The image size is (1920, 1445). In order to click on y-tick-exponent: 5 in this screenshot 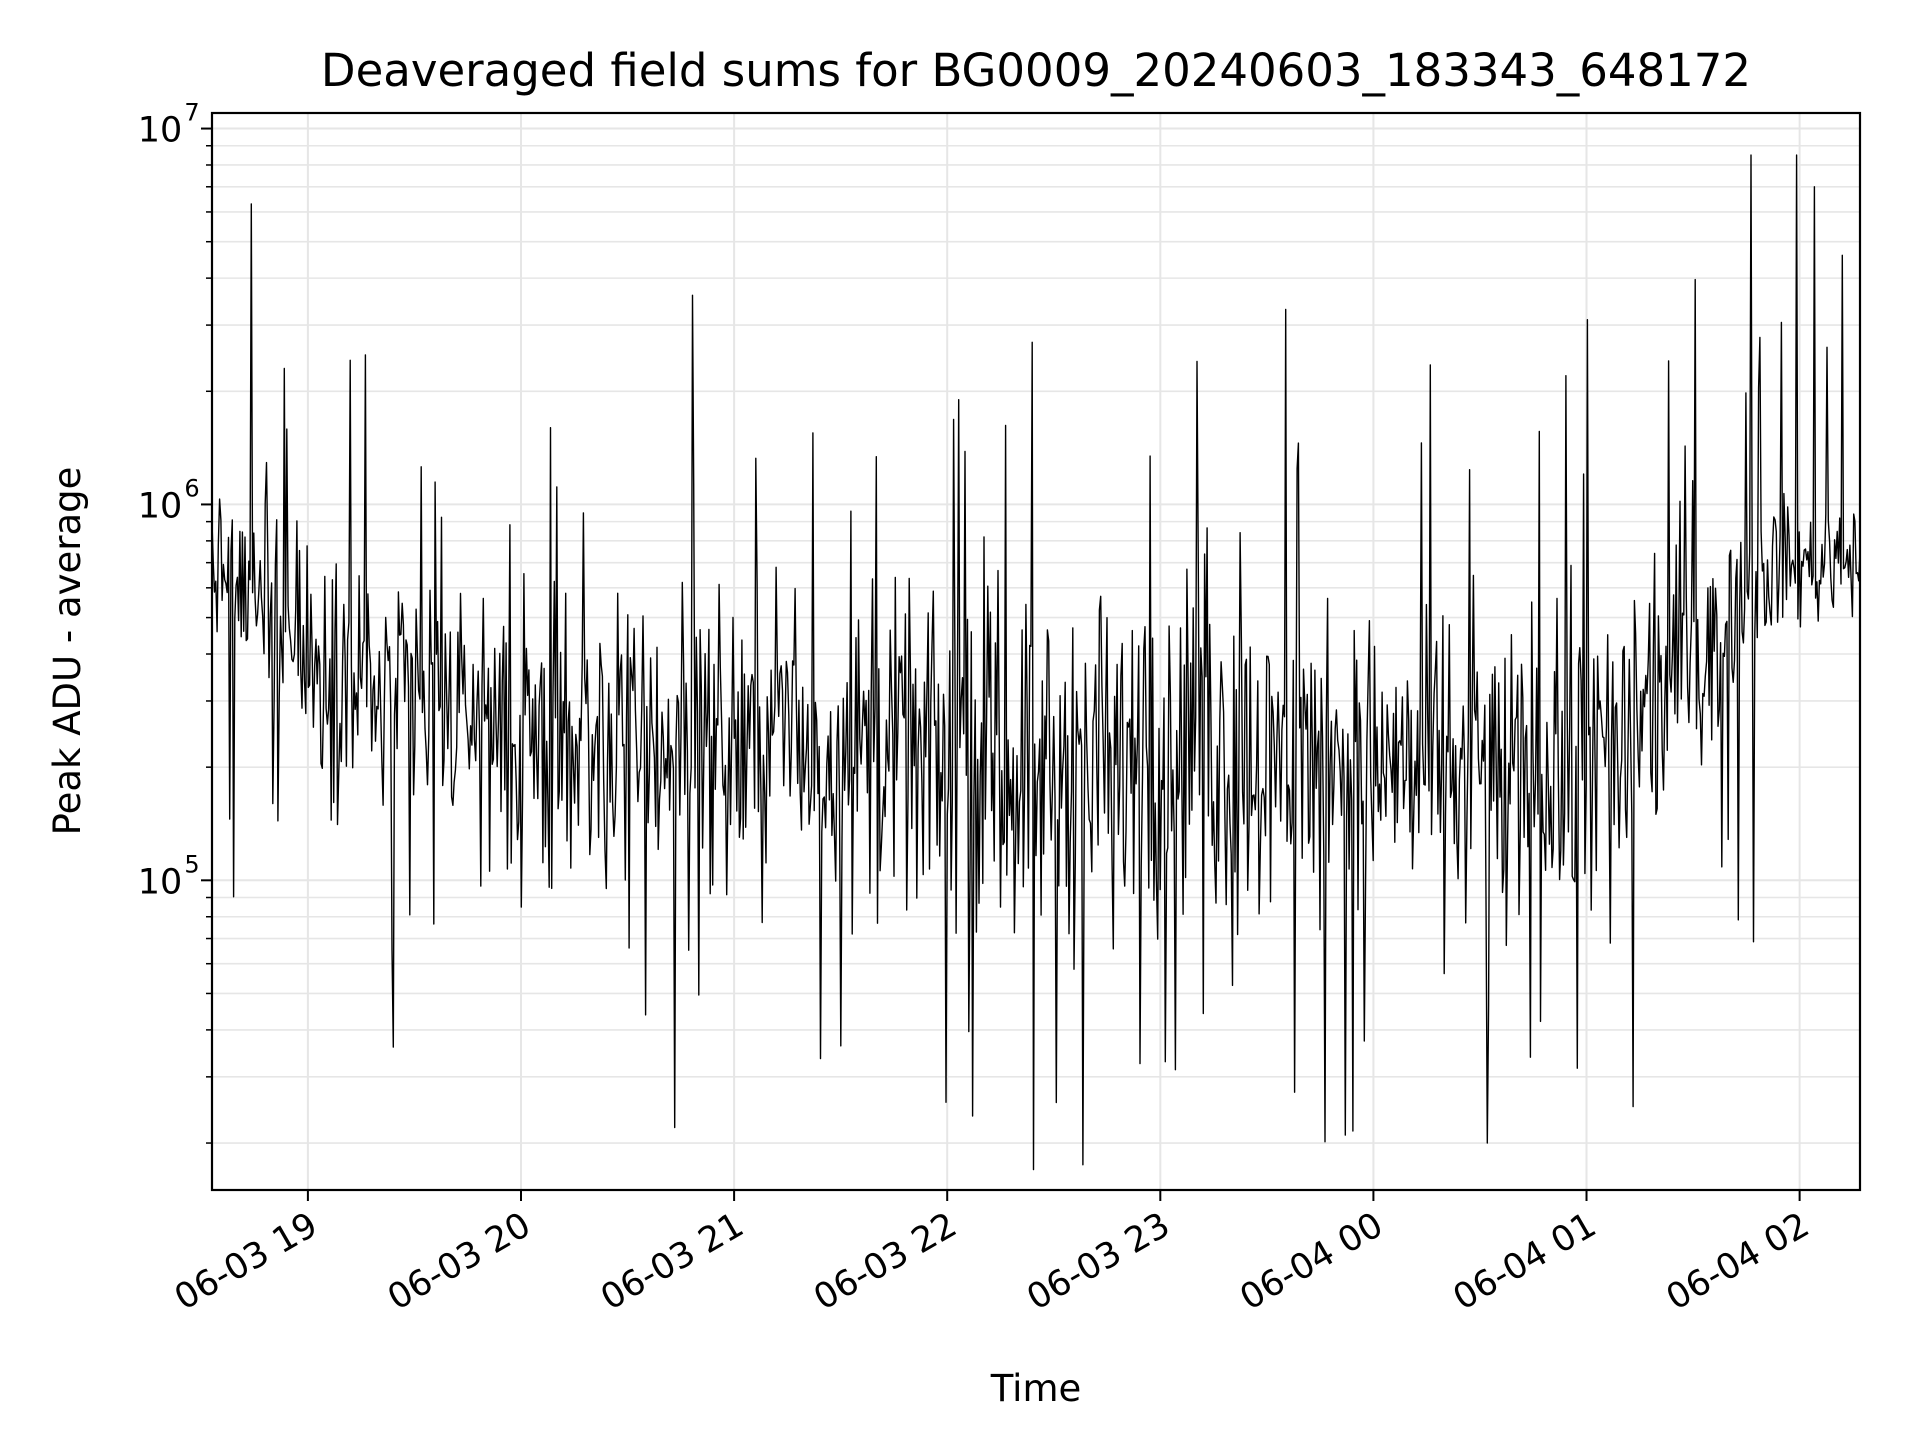, I will do `click(191, 864)`.